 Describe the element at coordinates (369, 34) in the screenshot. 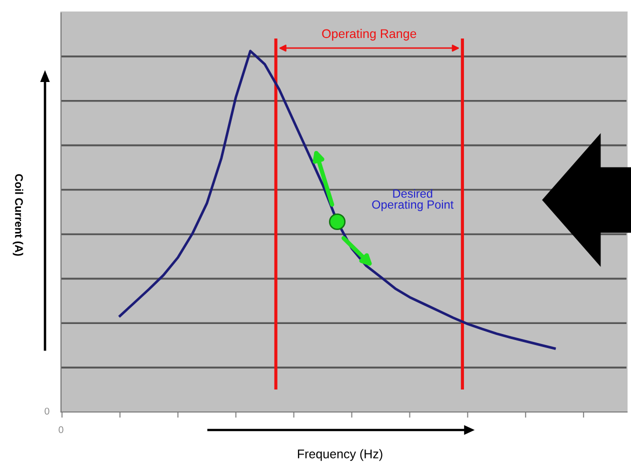

I see `text: Operating Range` at that location.